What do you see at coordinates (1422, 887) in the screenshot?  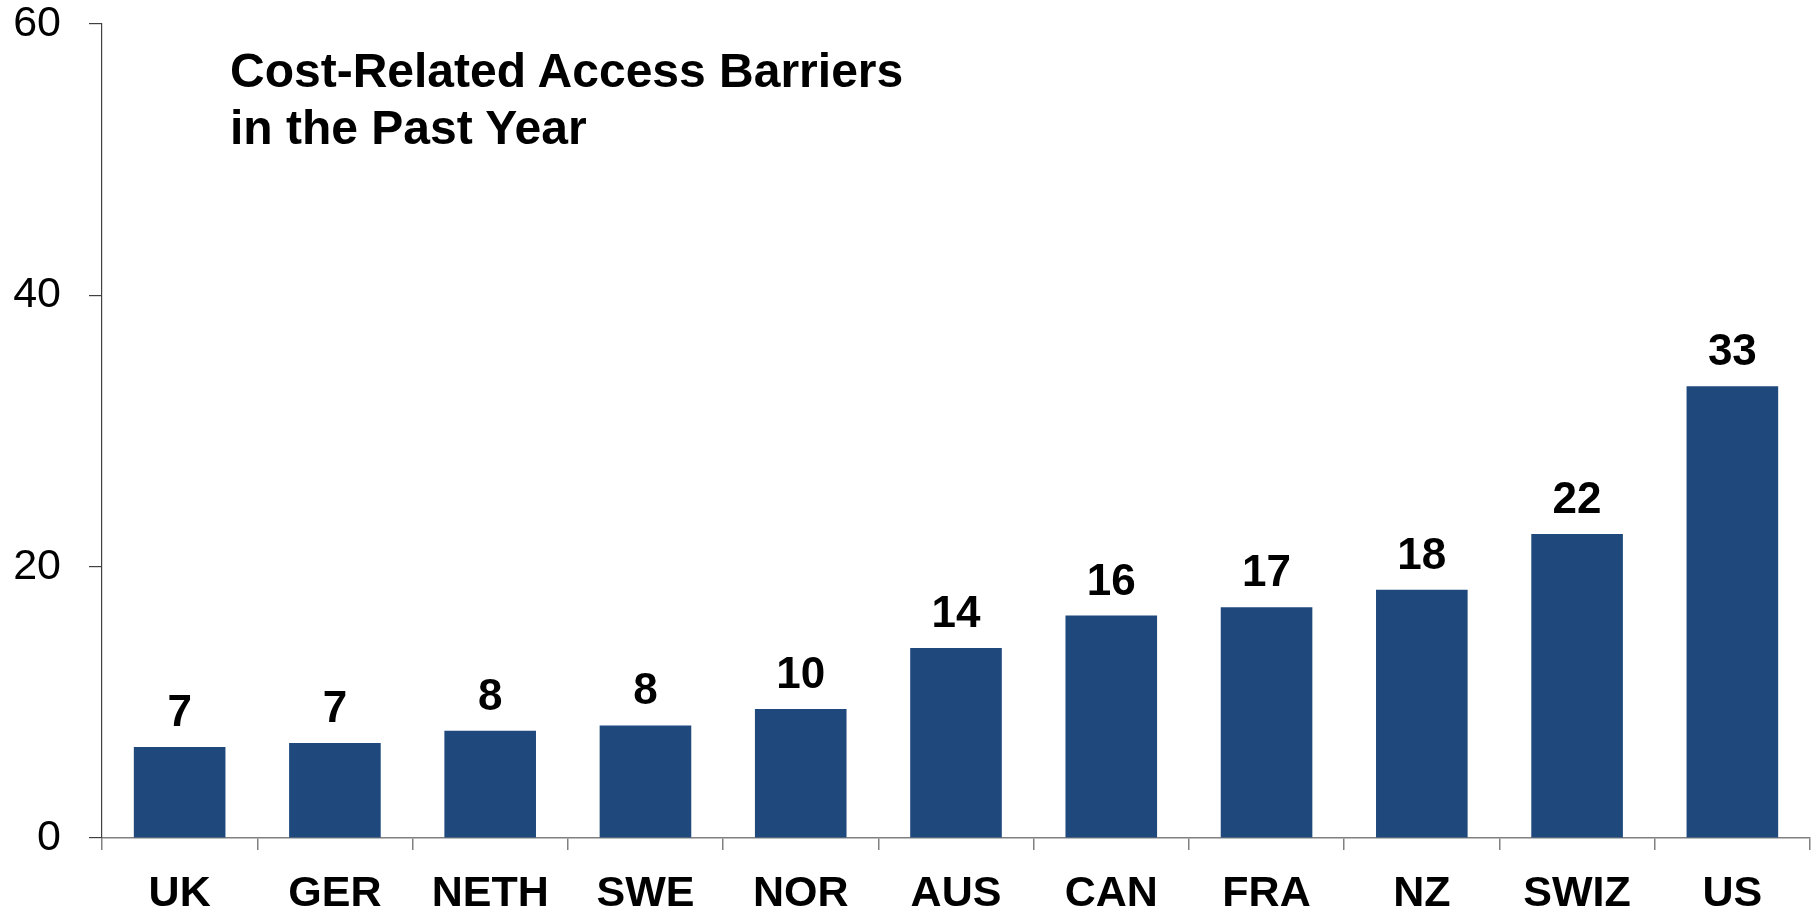 I see `x-tick-label: NZ` at bounding box center [1422, 887].